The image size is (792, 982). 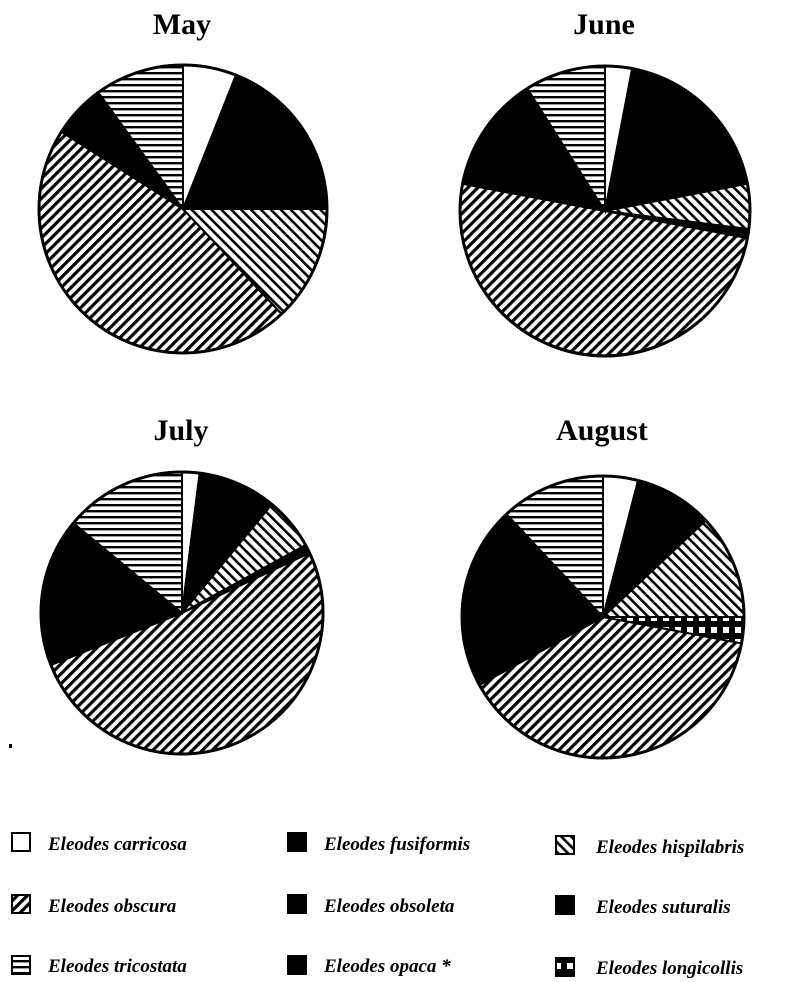 I want to click on legend-swatch-opaca, so click(x=297, y=965).